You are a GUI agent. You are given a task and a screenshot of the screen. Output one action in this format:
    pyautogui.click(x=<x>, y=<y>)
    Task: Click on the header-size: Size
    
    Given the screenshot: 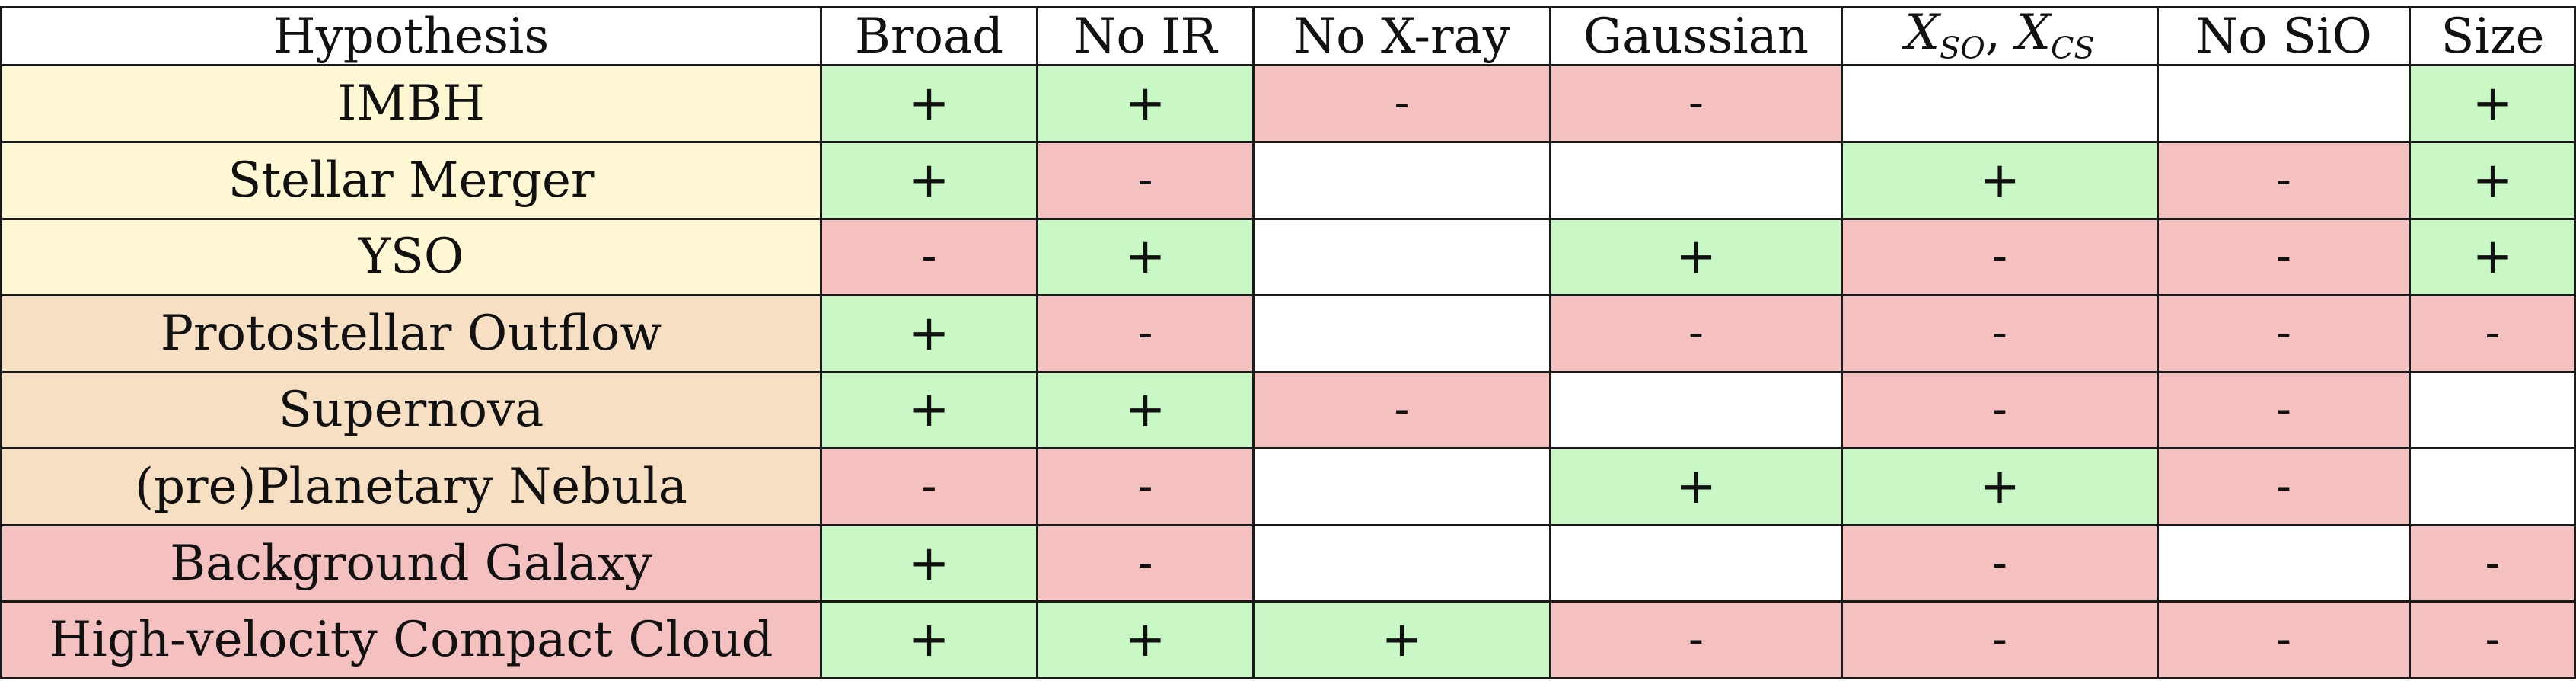 What is the action you would take?
    pyautogui.click(x=2493, y=36)
    